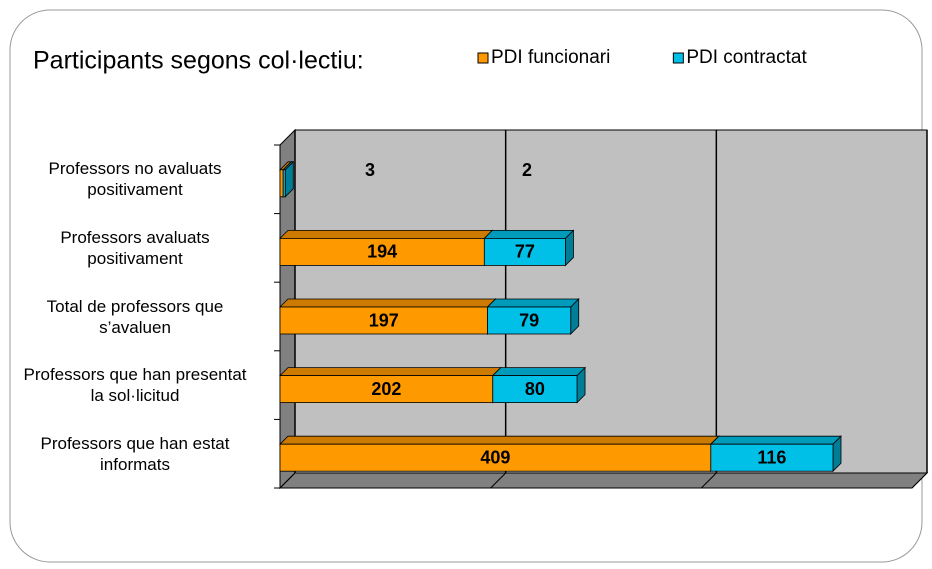  What do you see at coordinates (198, 61) in the screenshot?
I see `chart-title: Participants segons col·lectiu:` at bounding box center [198, 61].